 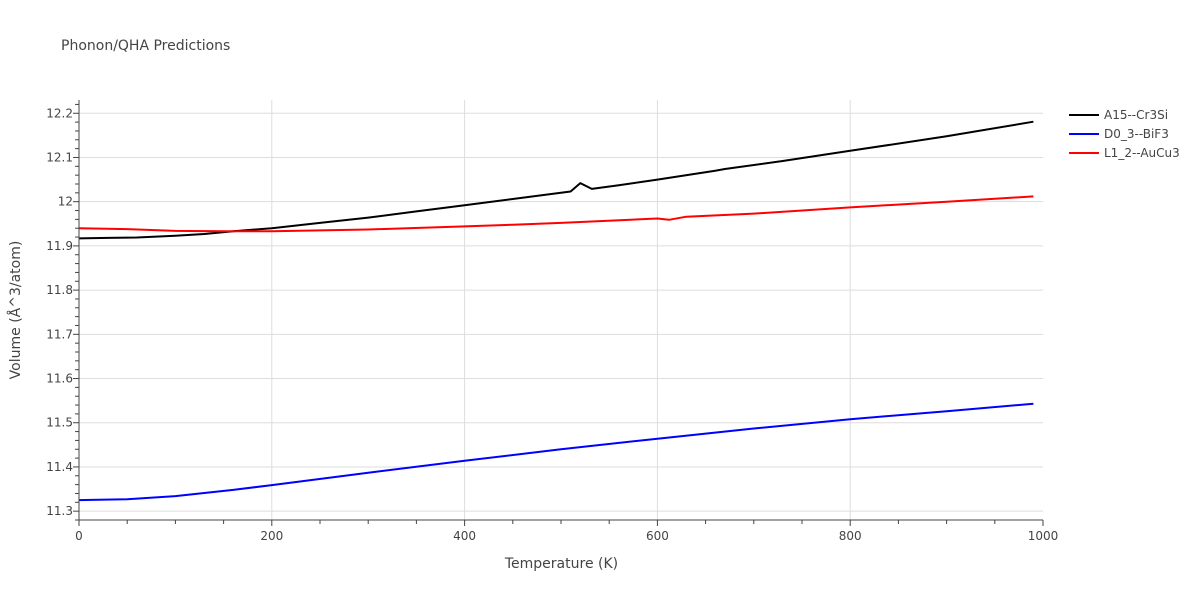 What do you see at coordinates (59, 290) in the screenshot?
I see `y-tick-label: 11.8` at bounding box center [59, 290].